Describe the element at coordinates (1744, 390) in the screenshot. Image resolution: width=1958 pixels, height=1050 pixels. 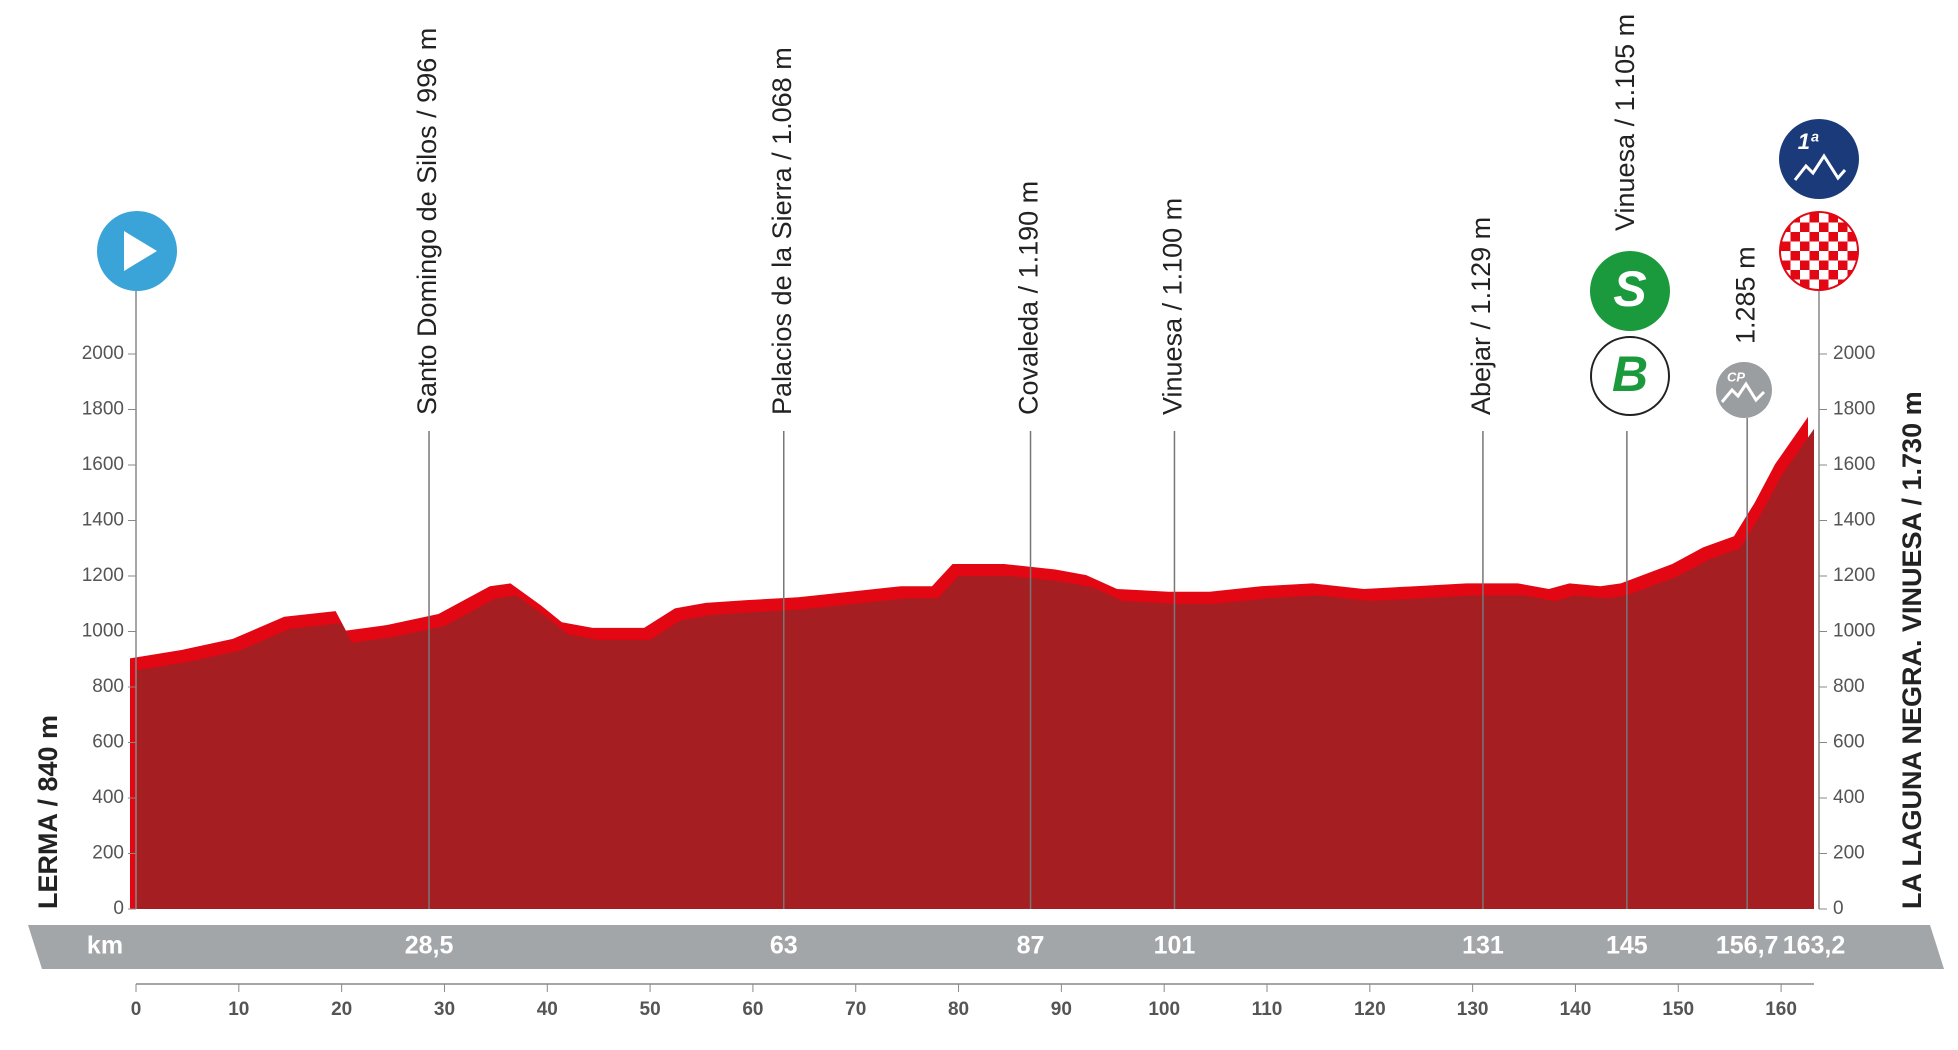
I see `checkpoint-icon: CP` at that location.